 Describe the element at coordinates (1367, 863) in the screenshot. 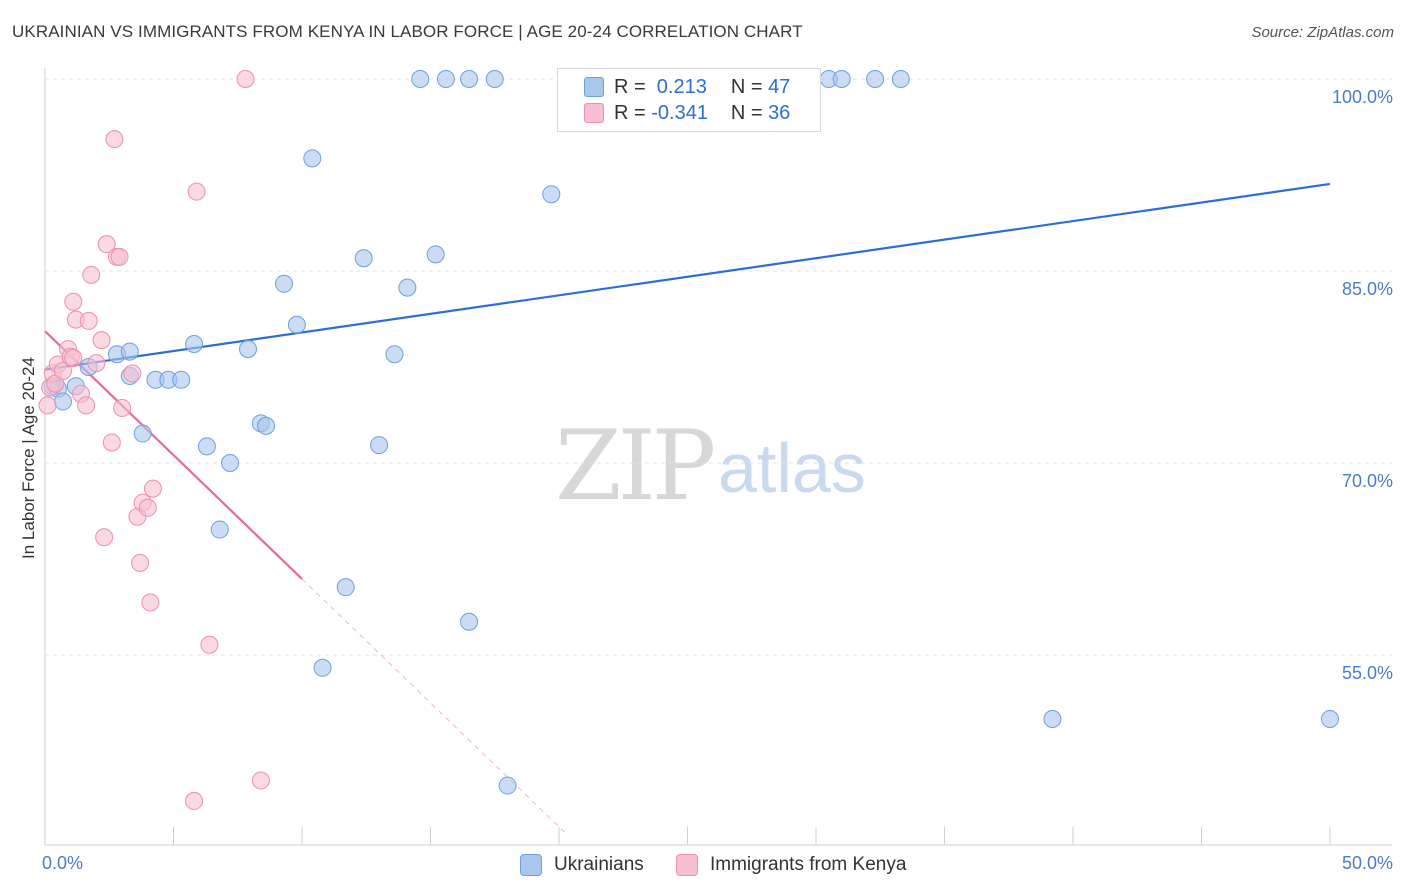

I see `x-tick-label: 50.0%` at that location.